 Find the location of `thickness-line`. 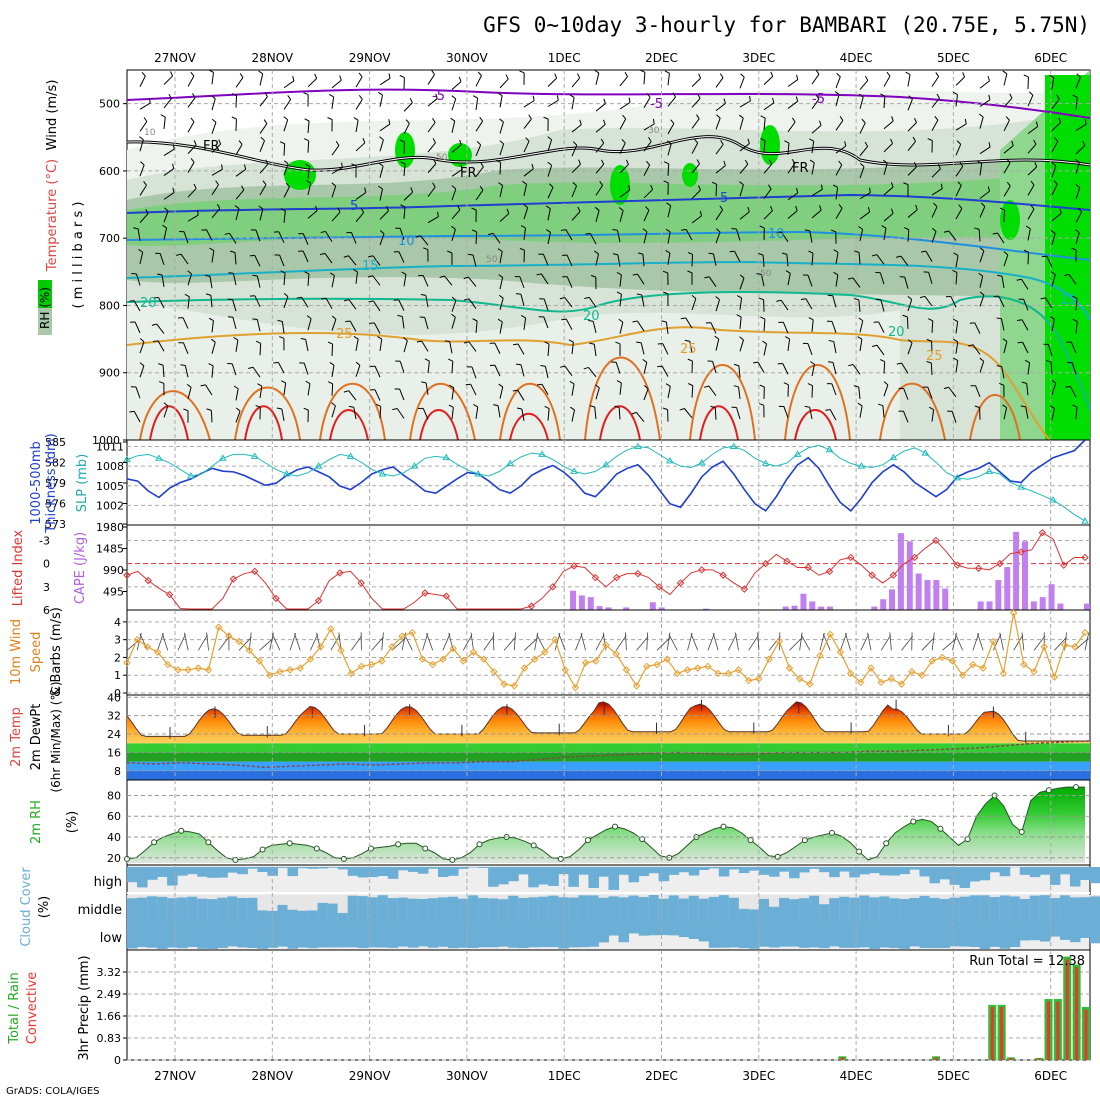

thickness-line is located at coordinates (606, 475).